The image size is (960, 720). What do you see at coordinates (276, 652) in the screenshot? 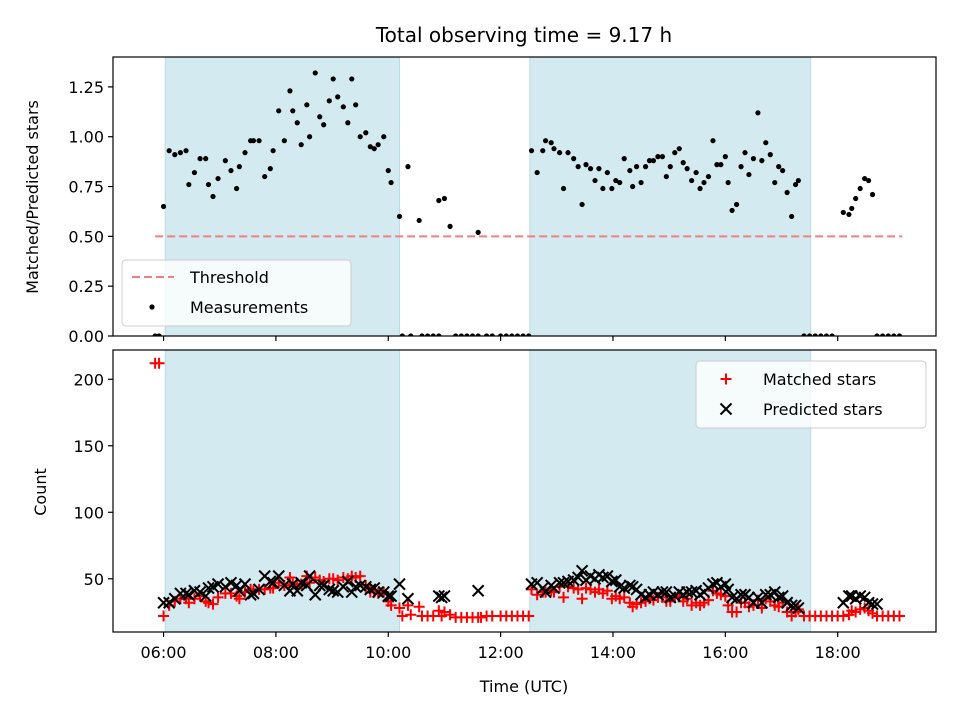
I see `x-tick-label: 08:00` at bounding box center [276, 652].